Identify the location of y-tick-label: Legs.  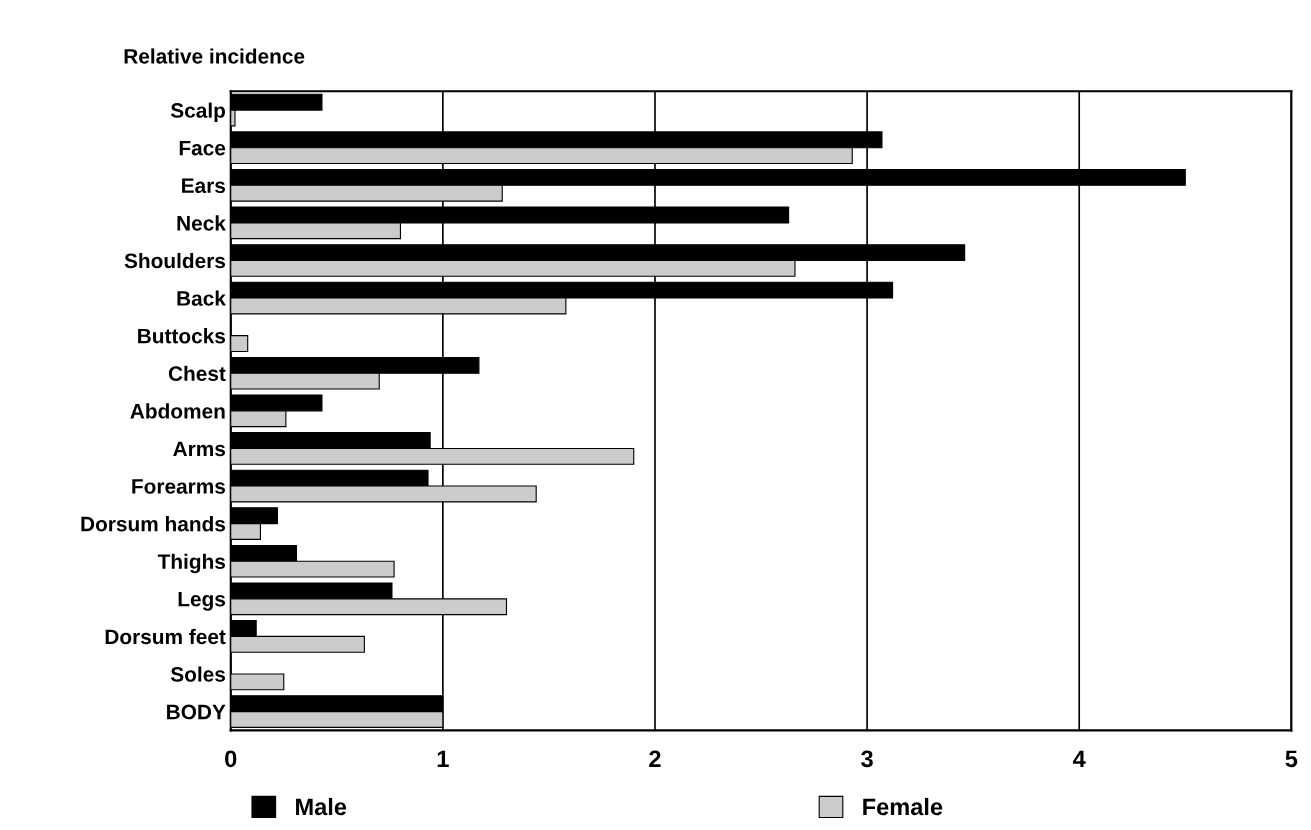
(202, 601).